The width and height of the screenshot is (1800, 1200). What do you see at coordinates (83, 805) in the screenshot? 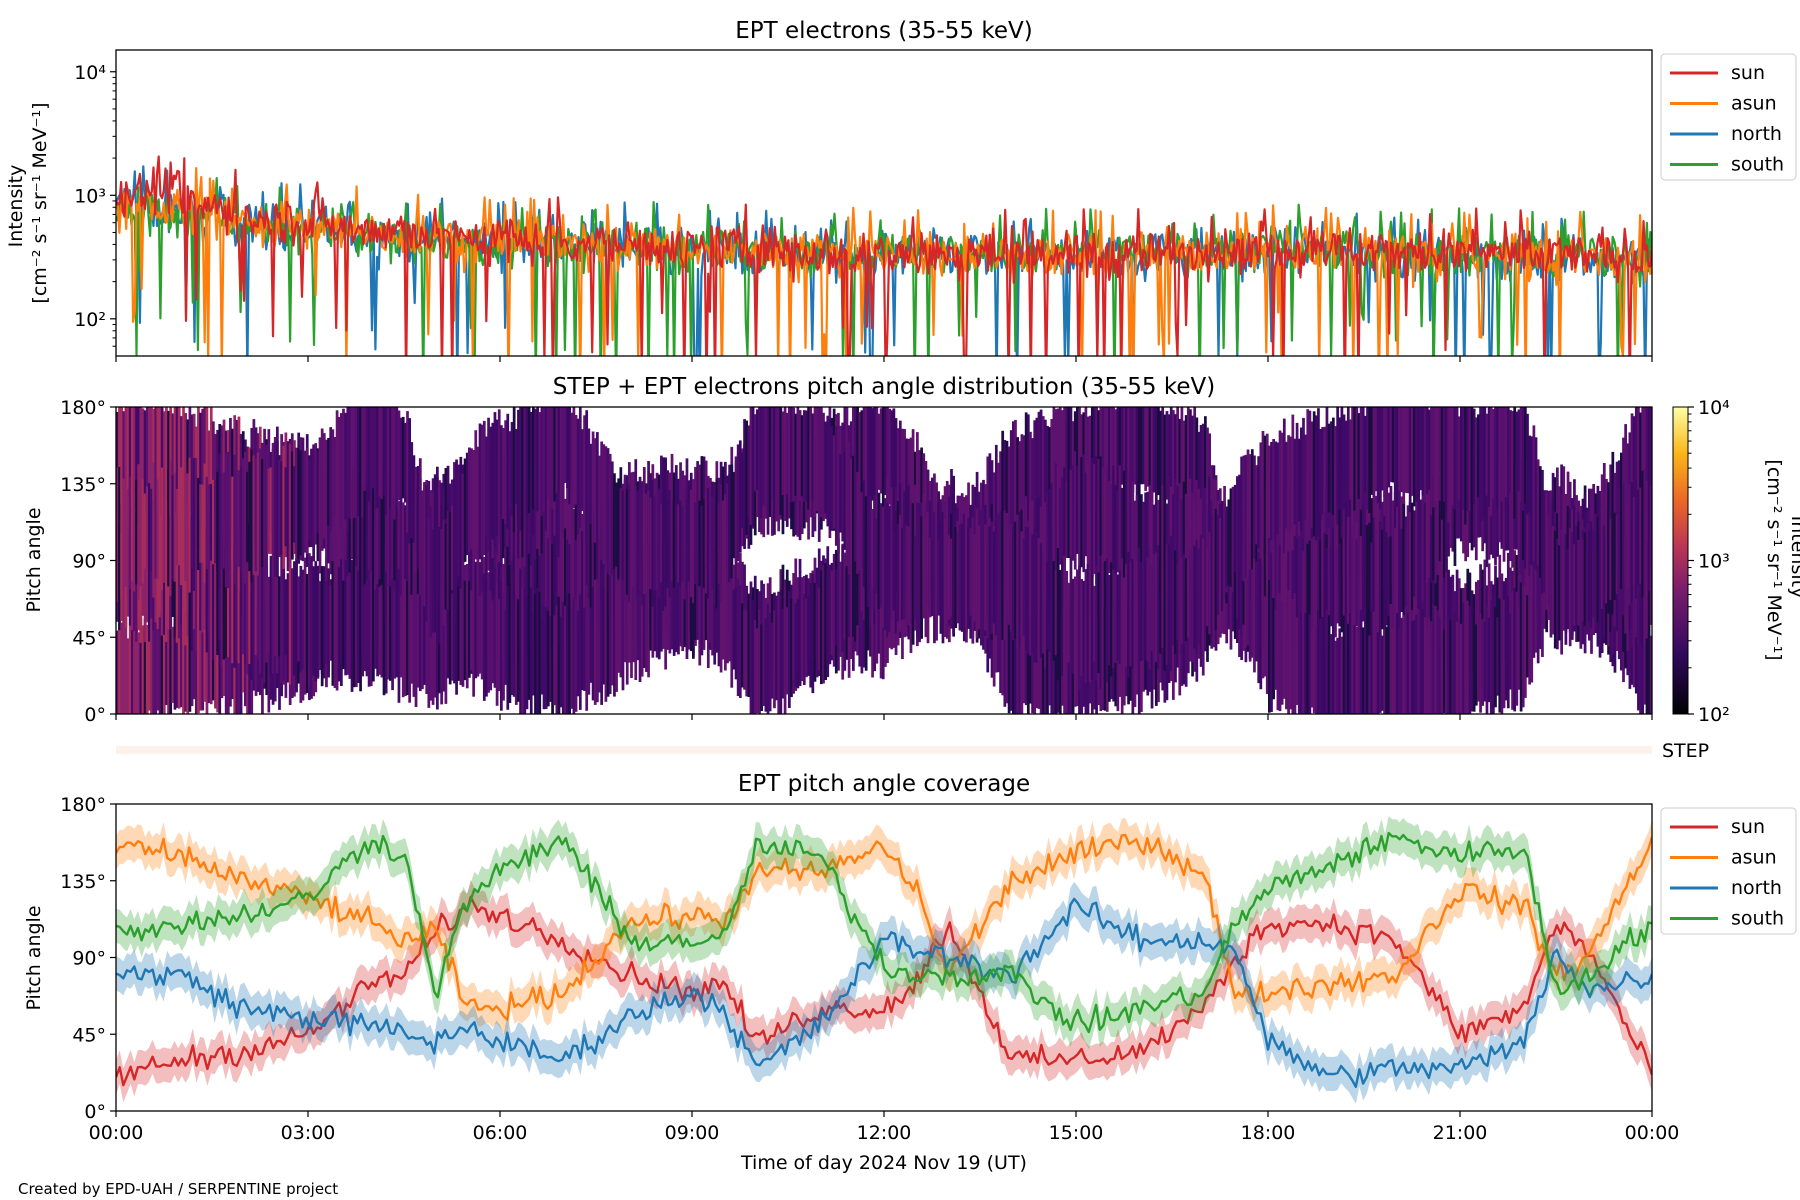
I see `y-tick-label: 180°` at bounding box center [83, 805].